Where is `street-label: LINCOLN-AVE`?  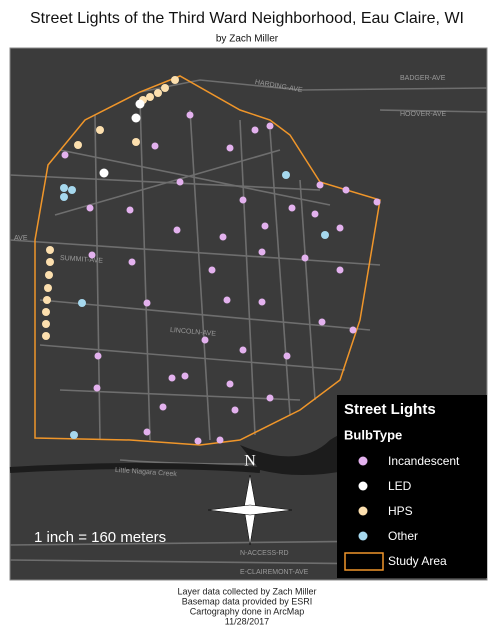
street-label: LINCOLN-AVE is located at coordinates (193, 332).